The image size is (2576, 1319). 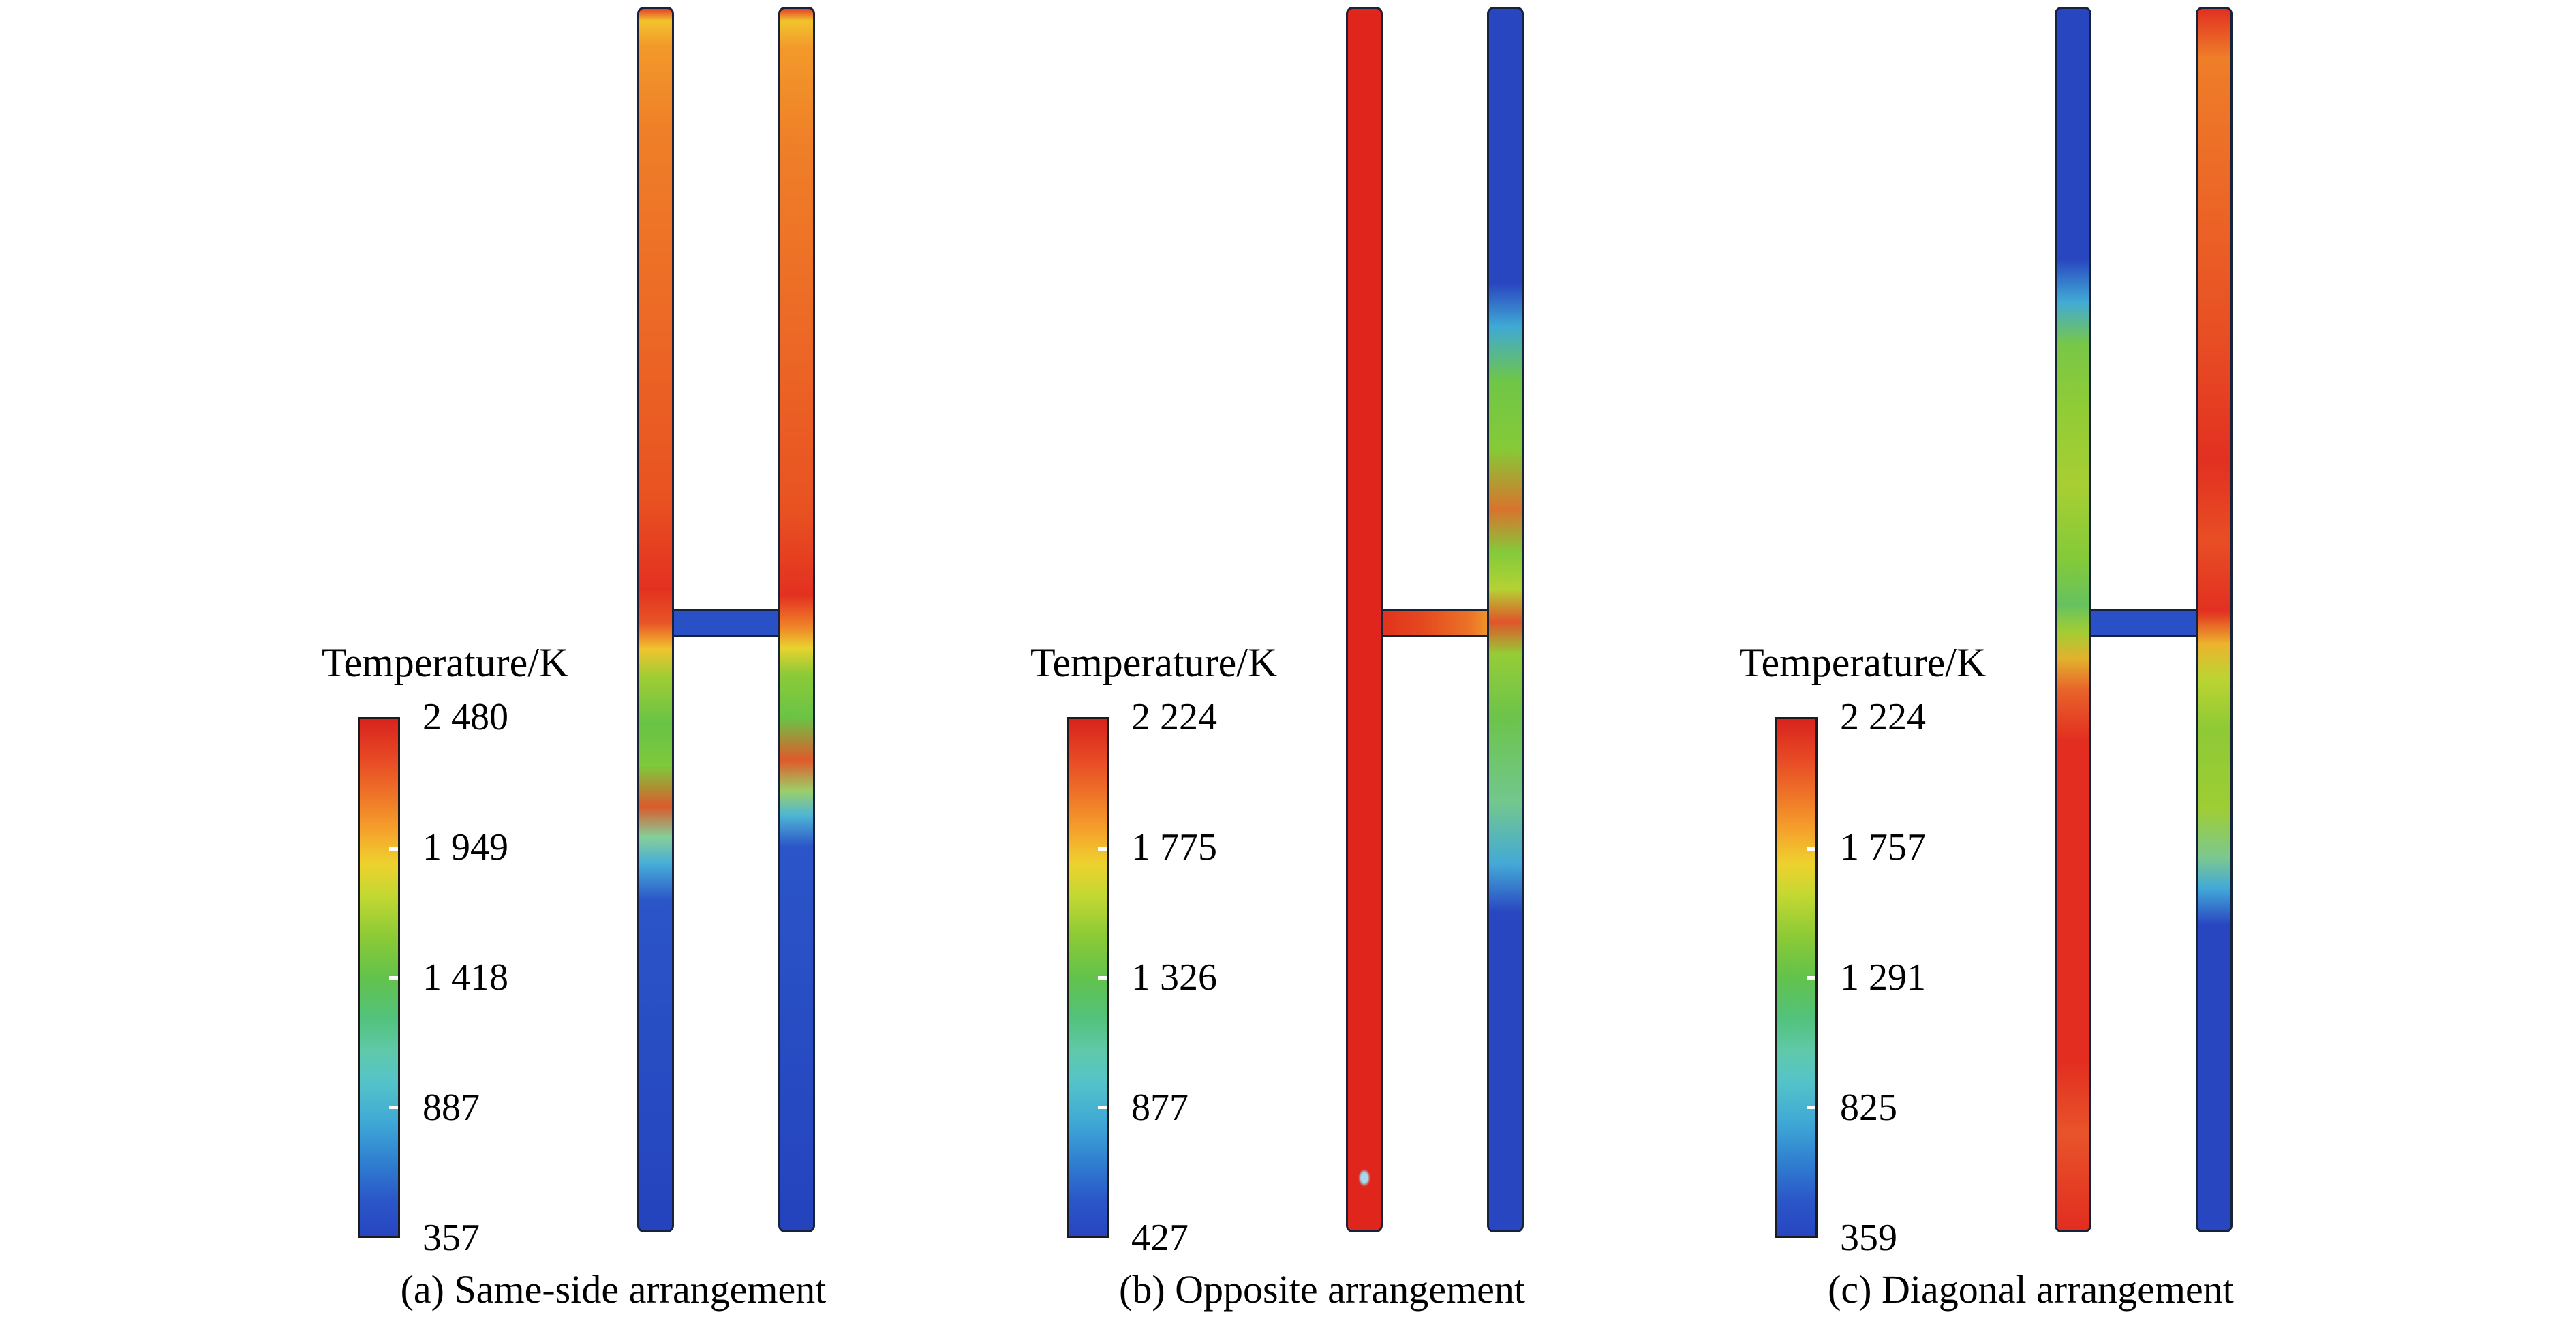 I want to click on colorbar-tick-labels: 2 224 1 775 1 326 877 427, so click(x=1174, y=977).